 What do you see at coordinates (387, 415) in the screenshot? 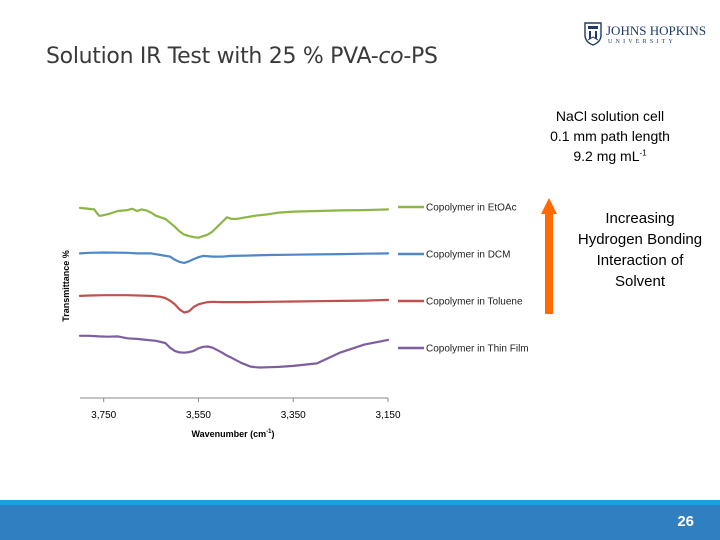
I see `x-tick-label: 3,150` at bounding box center [387, 415].